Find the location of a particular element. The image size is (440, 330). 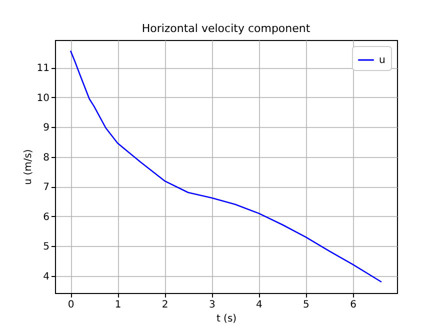

x-tick-label: 5 is located at coordinates (306, 305).